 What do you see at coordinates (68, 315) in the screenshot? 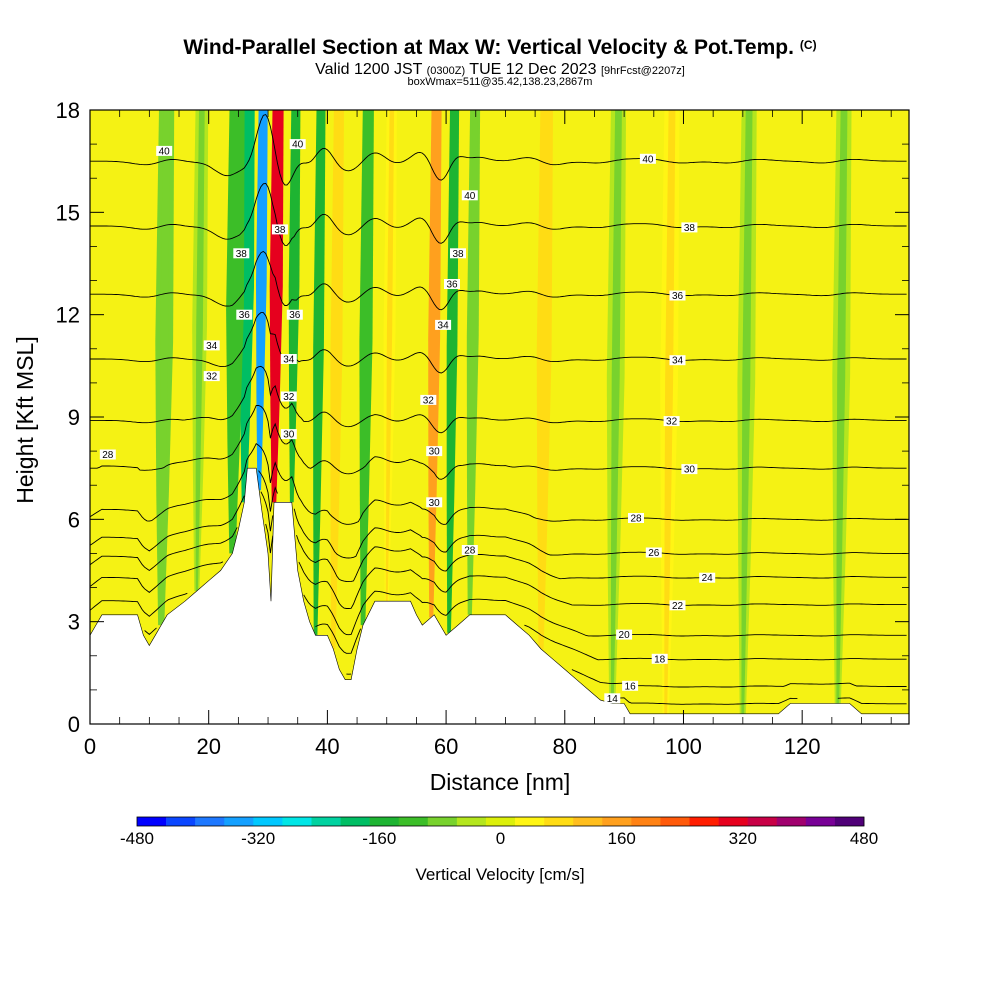
I see `y-tick-label: 12` at bounding box center [68, 315].